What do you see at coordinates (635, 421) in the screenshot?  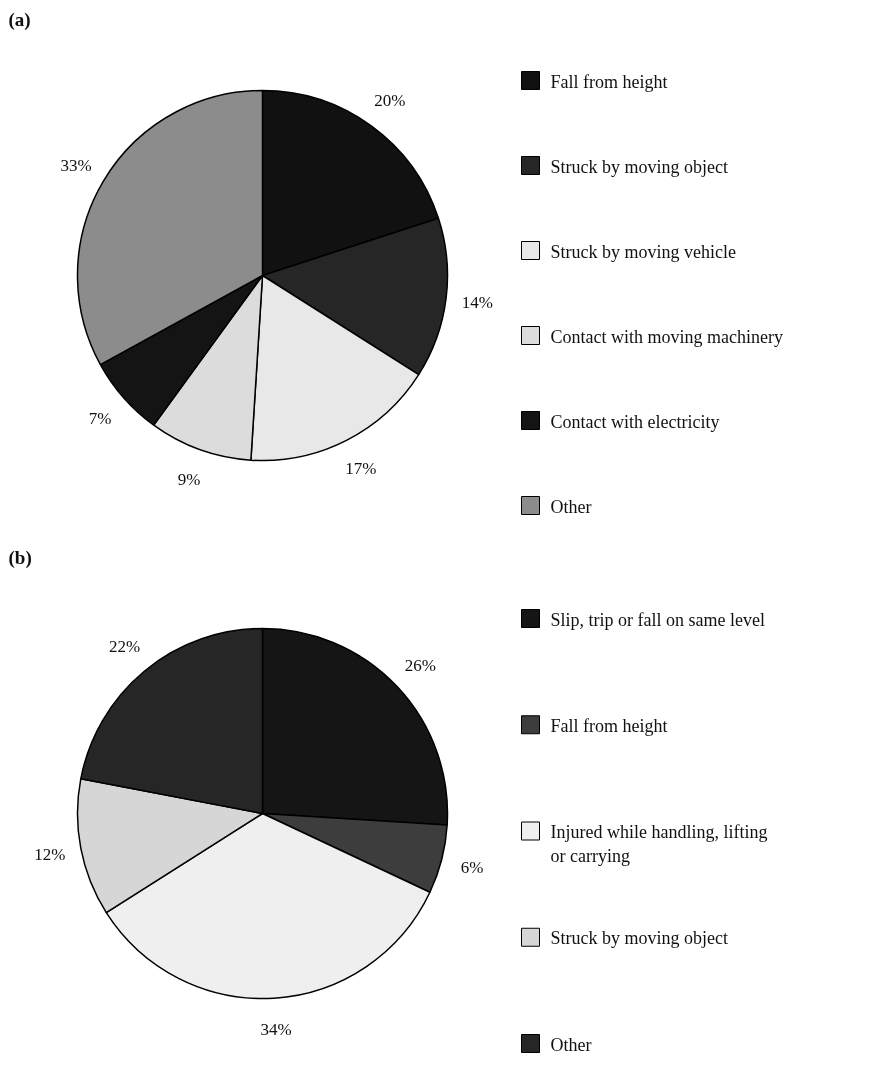 I see `legend-label: Contact with electricity` at bounding box center [635, 421].